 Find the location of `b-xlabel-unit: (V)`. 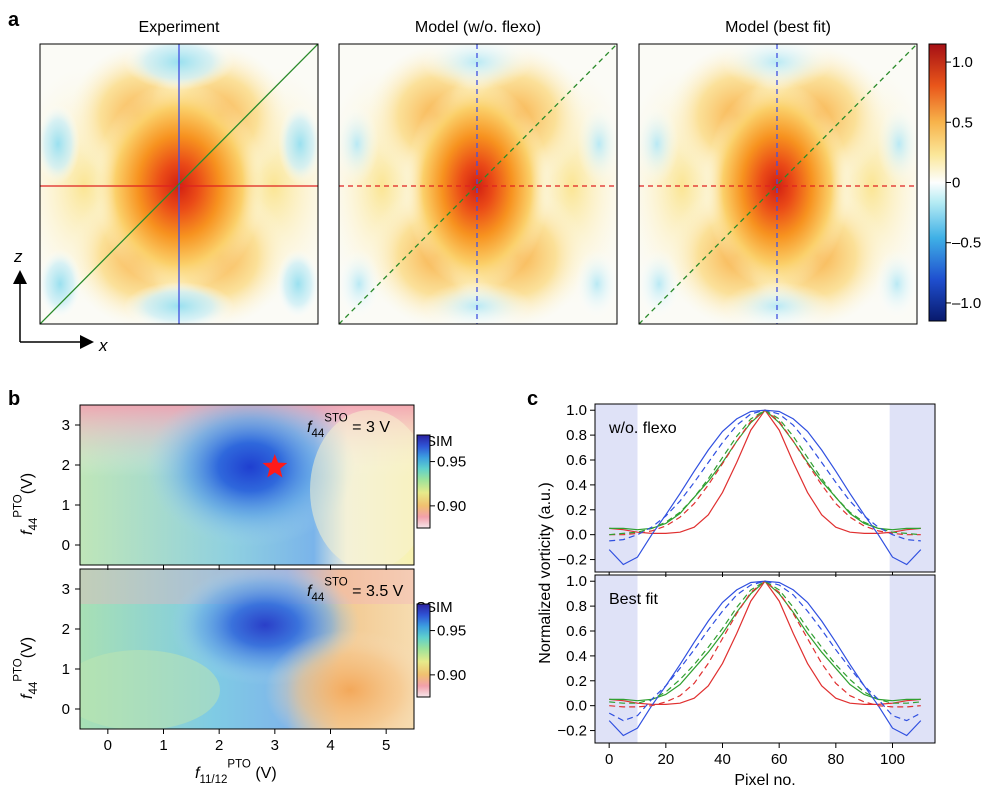

b-xlabel-unit: (V) is located at coordinates (264, 773).